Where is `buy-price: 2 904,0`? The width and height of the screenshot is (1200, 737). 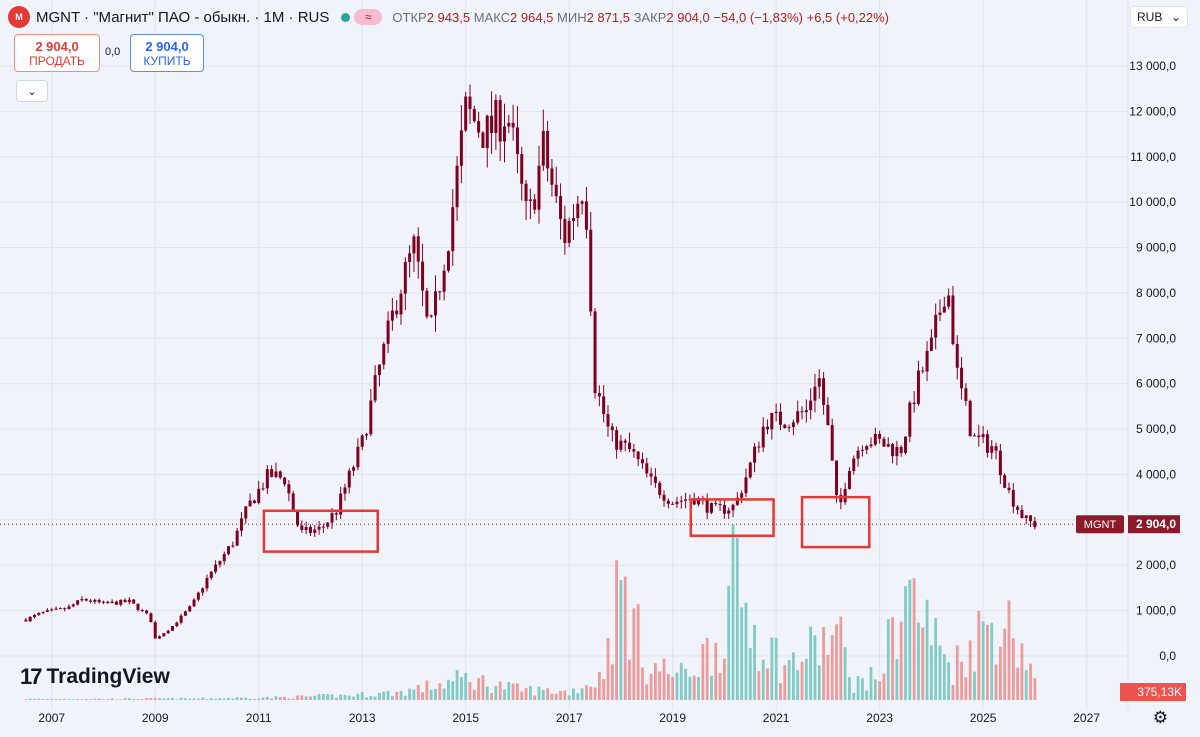 buy-price: 2 904,0 is located at coordinates (167, 46).